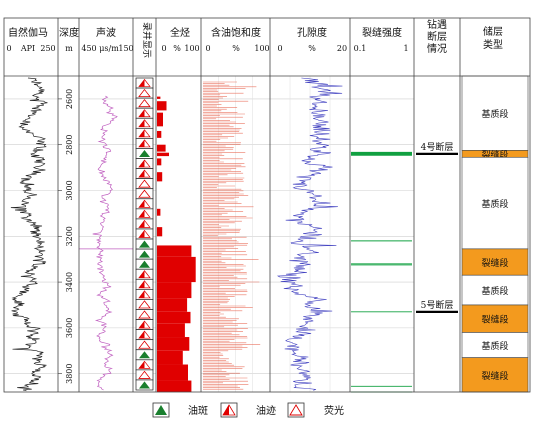 The width and height of the screenshot is (534, 425). Describe the element at coordinates (229, 410) in the screenshot. I see `legend-oil-trace-icon` at that location.